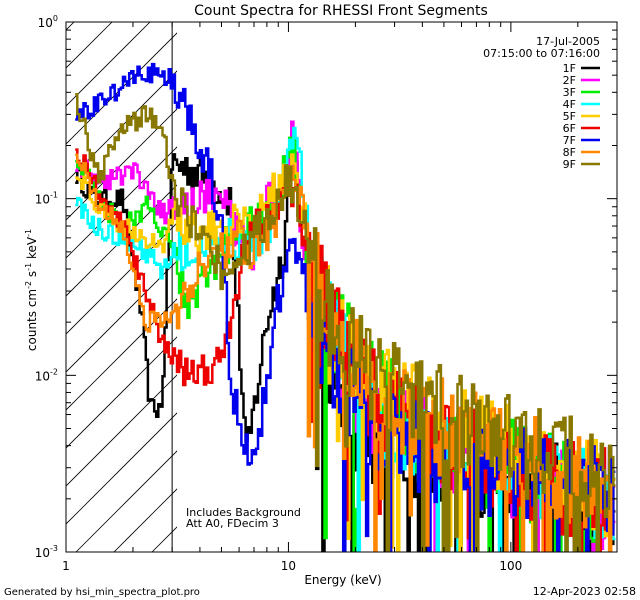 This screenshot has width=640, height=600. Describe the element at coordinates (569, 104) in the screenshot. I see `legend-label-4f: 4F` at that location.